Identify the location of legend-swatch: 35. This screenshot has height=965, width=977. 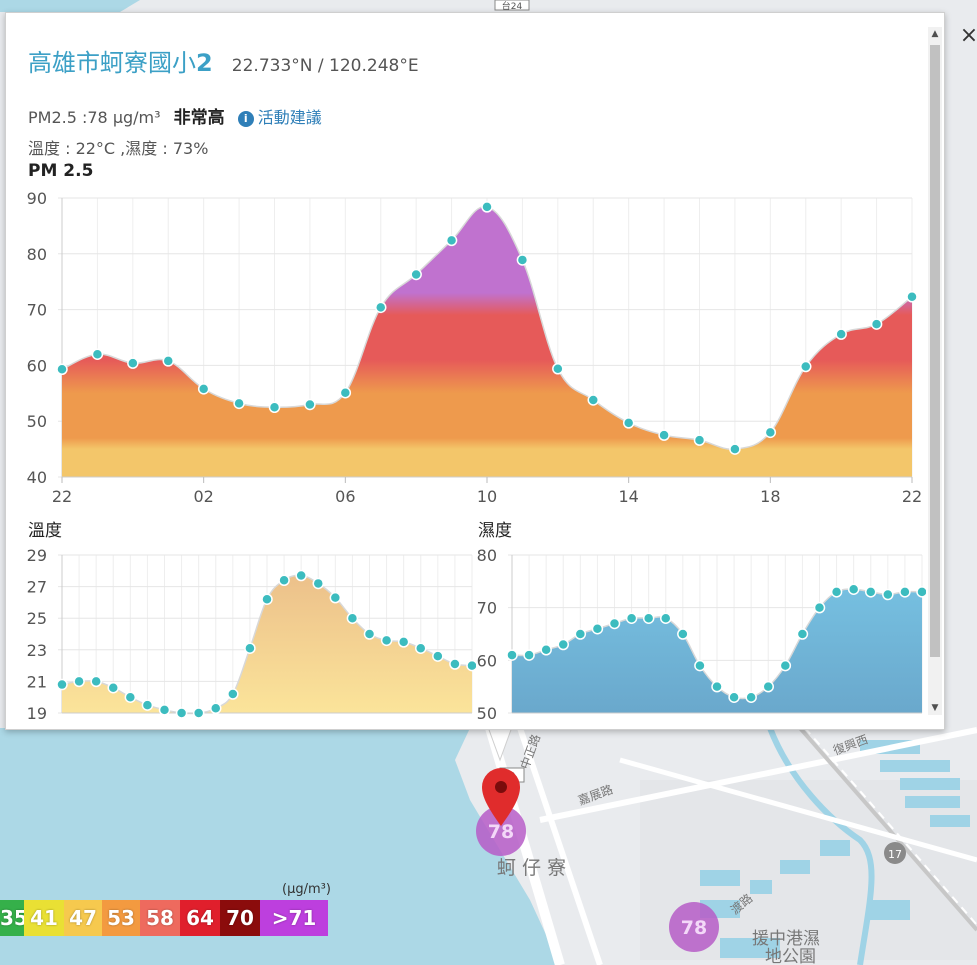
(14, 918).